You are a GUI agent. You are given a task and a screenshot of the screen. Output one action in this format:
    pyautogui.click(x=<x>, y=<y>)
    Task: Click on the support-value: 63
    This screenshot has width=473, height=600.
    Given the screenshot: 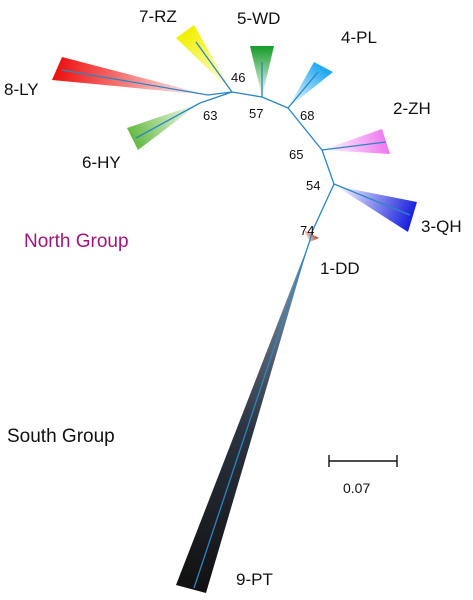 What is the action you would take?
    pyautogui.click(x=210, y=115)
    